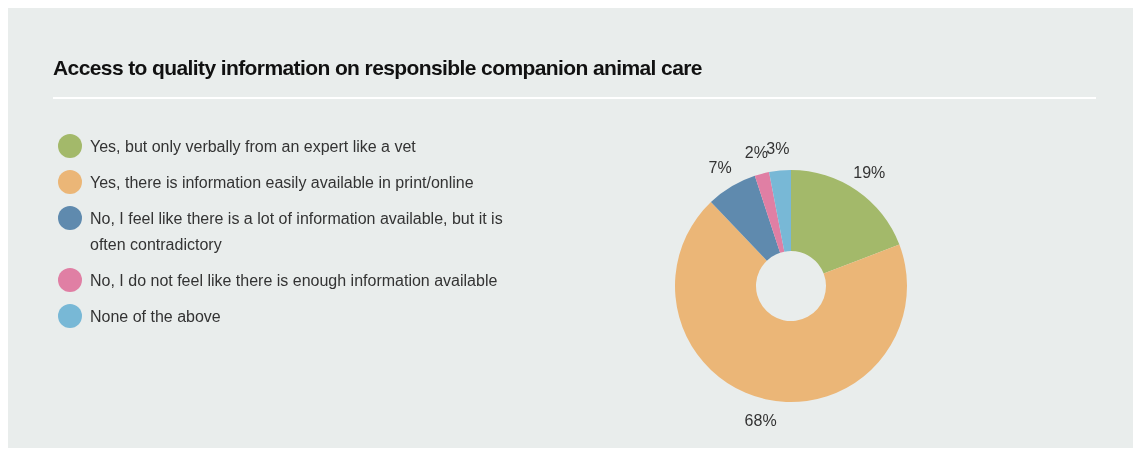 Image resolution: width=1141 pixels, height=452 pixels. Describe the element at coordinates (756, 152) in the screenshot. I see `data-label: 2%` at that location.